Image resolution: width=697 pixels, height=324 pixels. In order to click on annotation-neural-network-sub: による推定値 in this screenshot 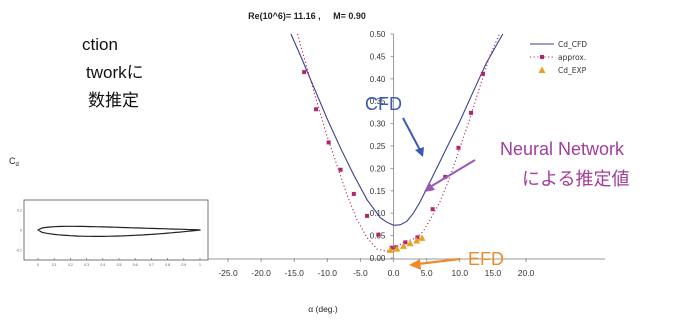, I will do `click(575, 179)`.